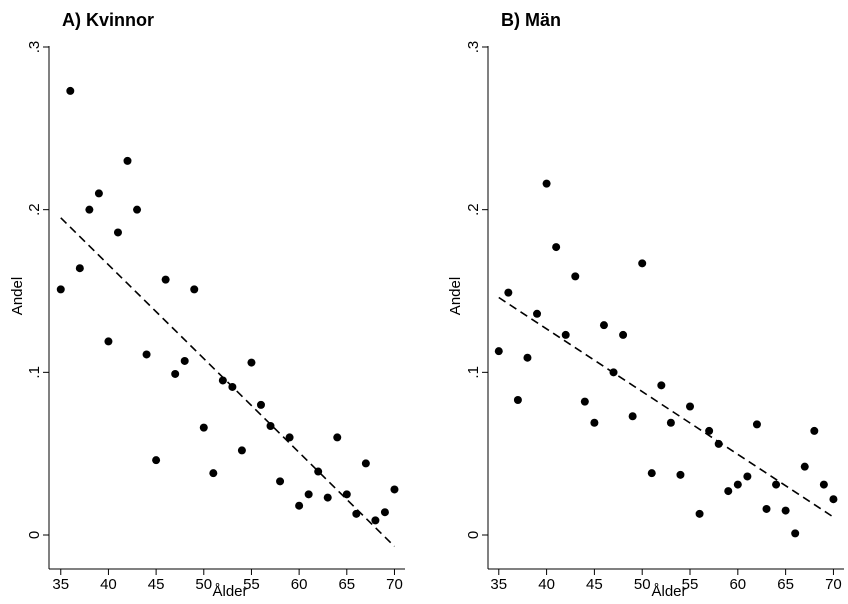 This screenshot has height=604, width=848. Describe the element at coordinates (531, 20) in the screenshot. I see `panel-title: B) Män` at that location.